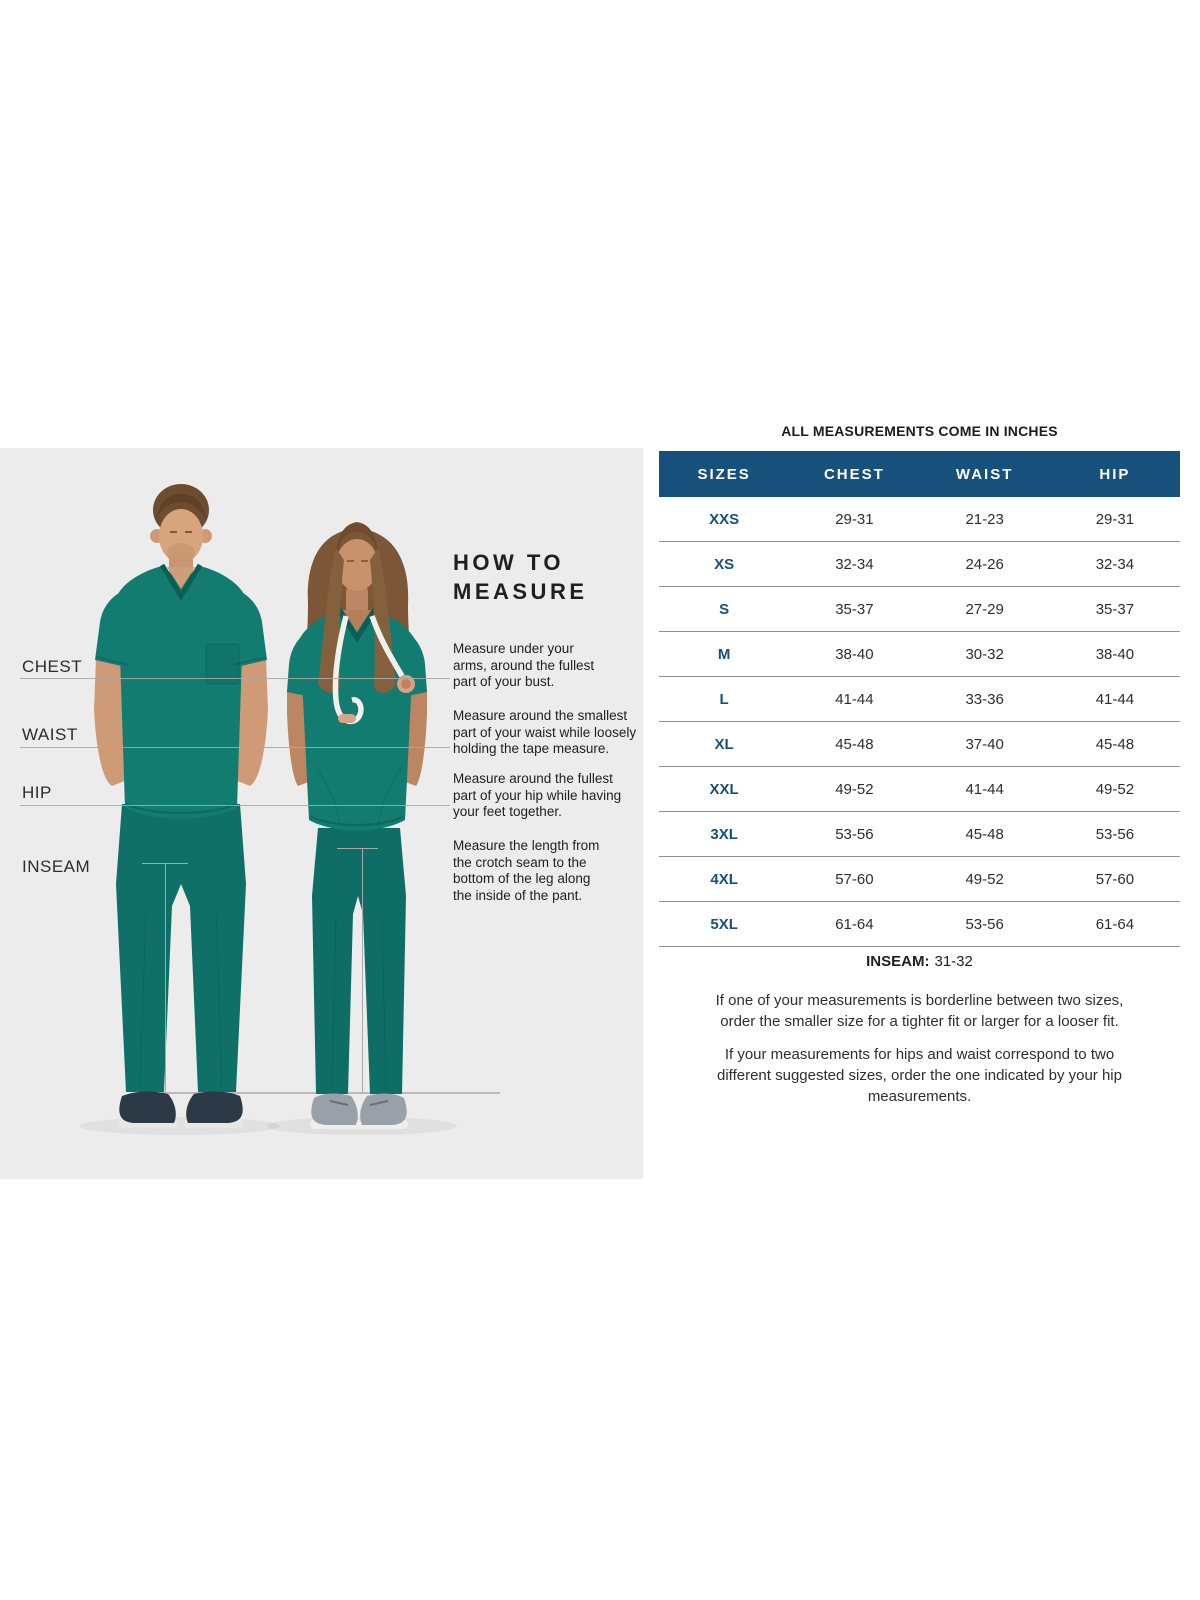 This screenshot has width=1200, height=1600. I want to click on floor-shadow, so click(180, 1126).